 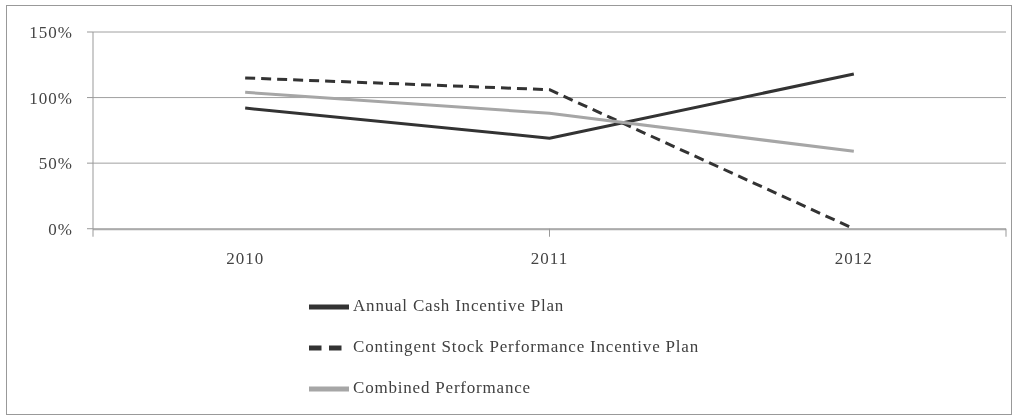 What do you see at coordinates (526, 346) in the screenshot?
I see `legend-label: Contingent Stock Performance Incentive Plan` at bounding box center [526, 346].